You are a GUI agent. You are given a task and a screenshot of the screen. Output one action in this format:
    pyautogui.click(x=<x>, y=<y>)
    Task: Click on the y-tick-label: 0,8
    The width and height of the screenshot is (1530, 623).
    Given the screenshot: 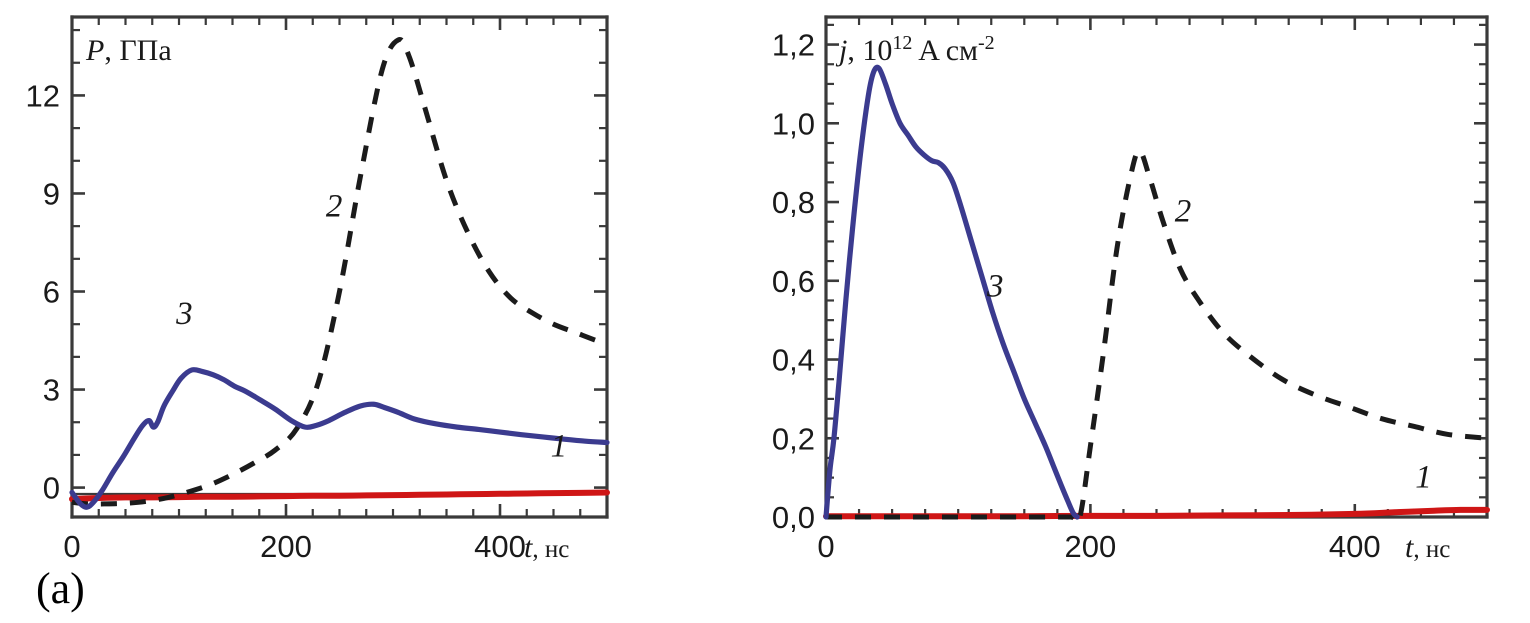 What is the action you would take?
    pyautogui.click(x=793, y=202)
    